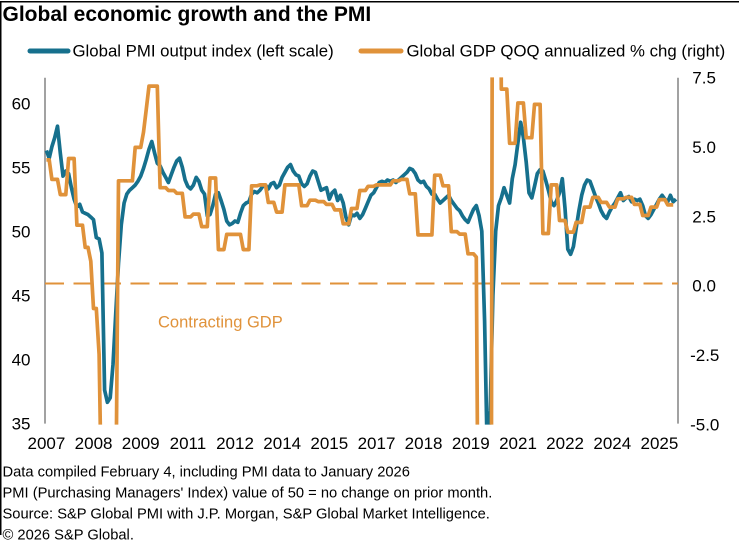 The height and width of the screenshot is (545, 745). Describe the element at coordinates (21, 167) in the screenshot. I see `svg-text: 55` at that location.